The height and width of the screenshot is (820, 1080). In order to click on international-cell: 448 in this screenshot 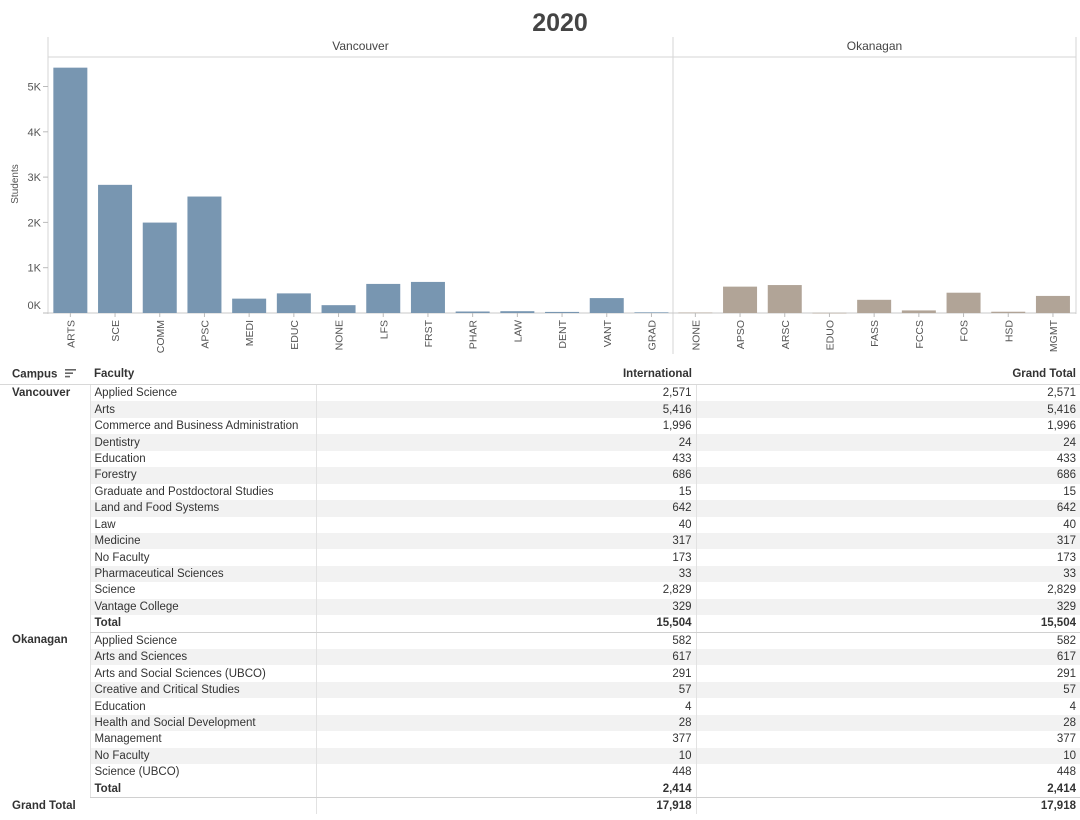, I will do `click(505, 772)`.